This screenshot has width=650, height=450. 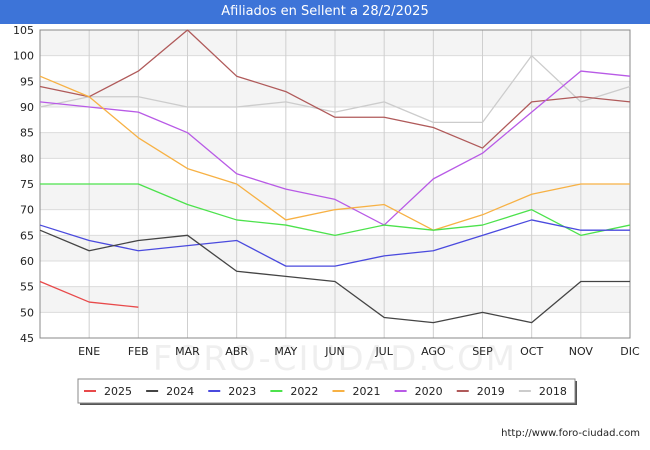 I want to click on x-tick-label: MAR, so click(x=187, y=351).